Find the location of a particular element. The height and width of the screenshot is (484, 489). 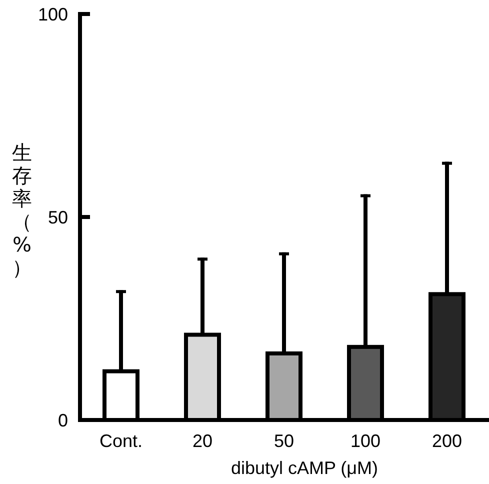

y-tick-label: 100 is located at coordinates (53, 14).